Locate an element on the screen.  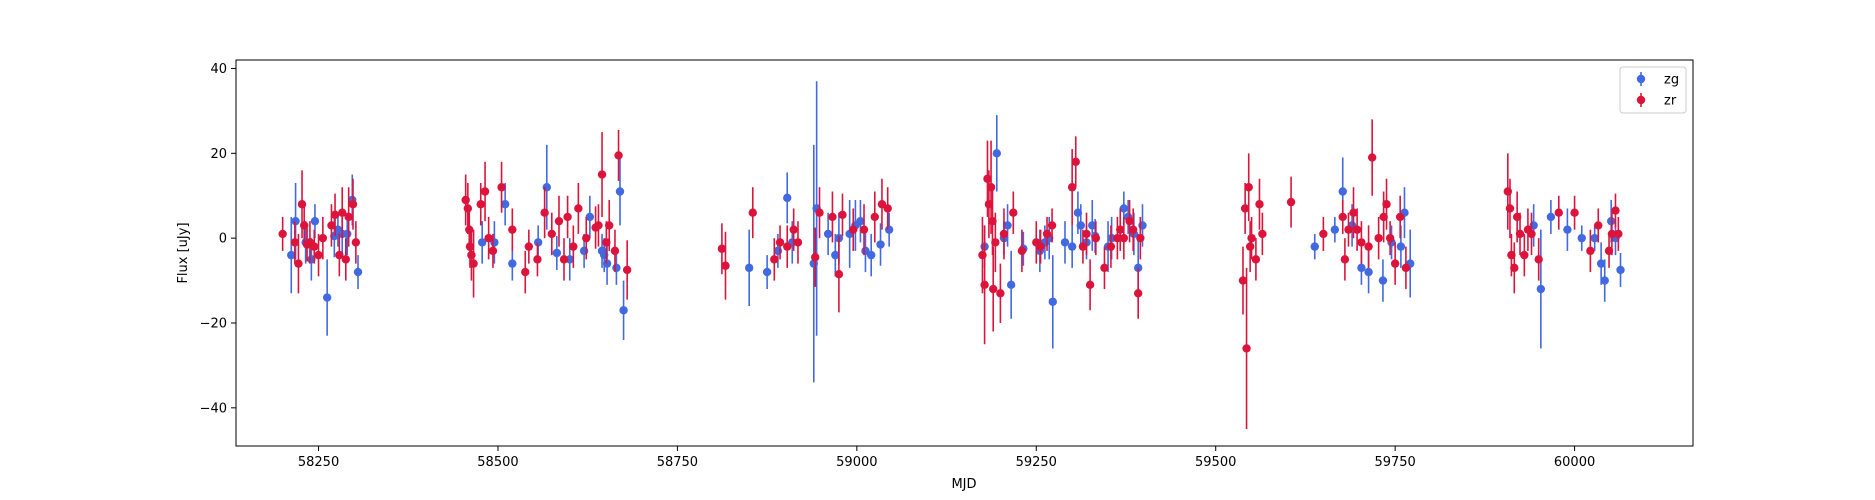
legend-box is located at coordinates (1653, 90).